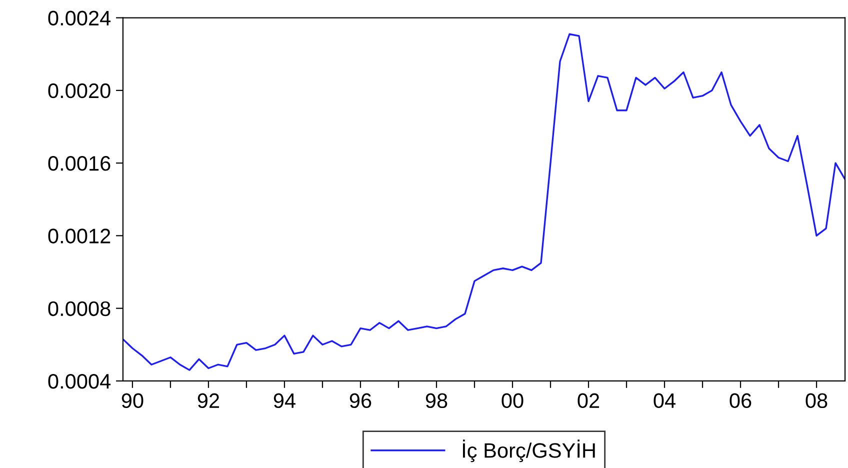 The width and height of the screenshot is (848, 468). I want to click on x-tick-label: 94, so click(285, 400).